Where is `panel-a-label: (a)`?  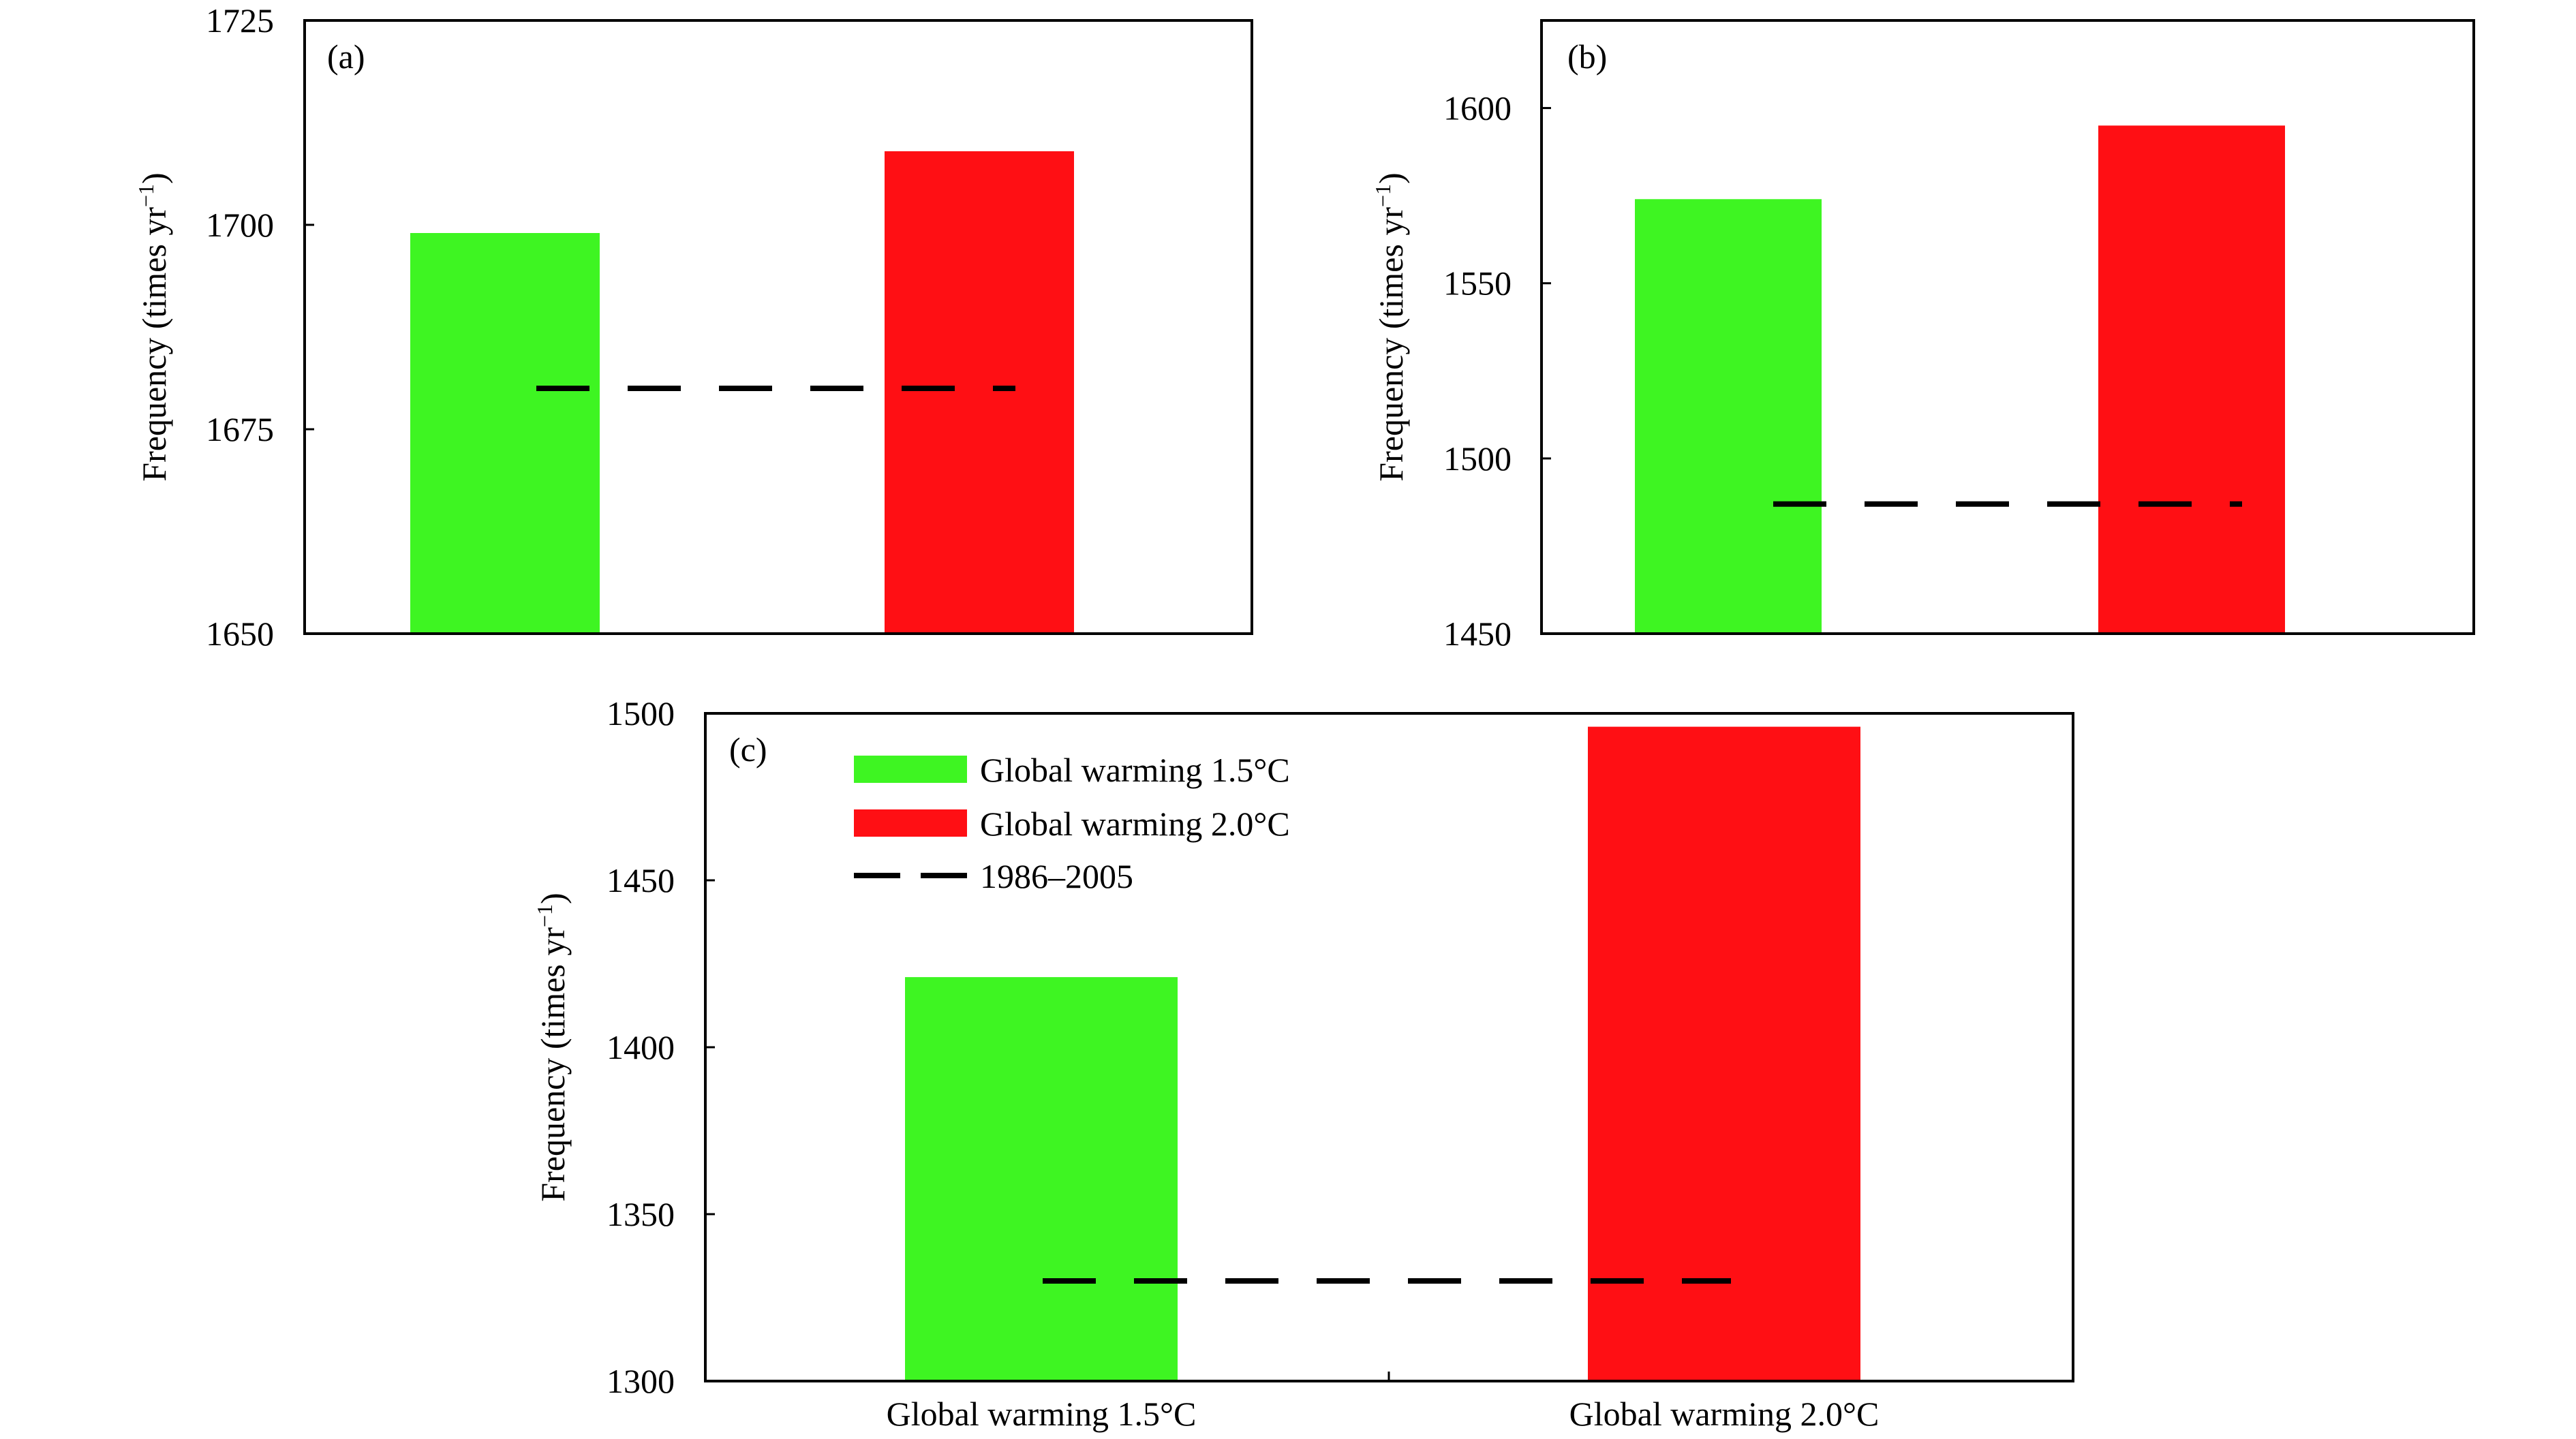 panel-a-label: (a) is located at coordinates (346, 57).